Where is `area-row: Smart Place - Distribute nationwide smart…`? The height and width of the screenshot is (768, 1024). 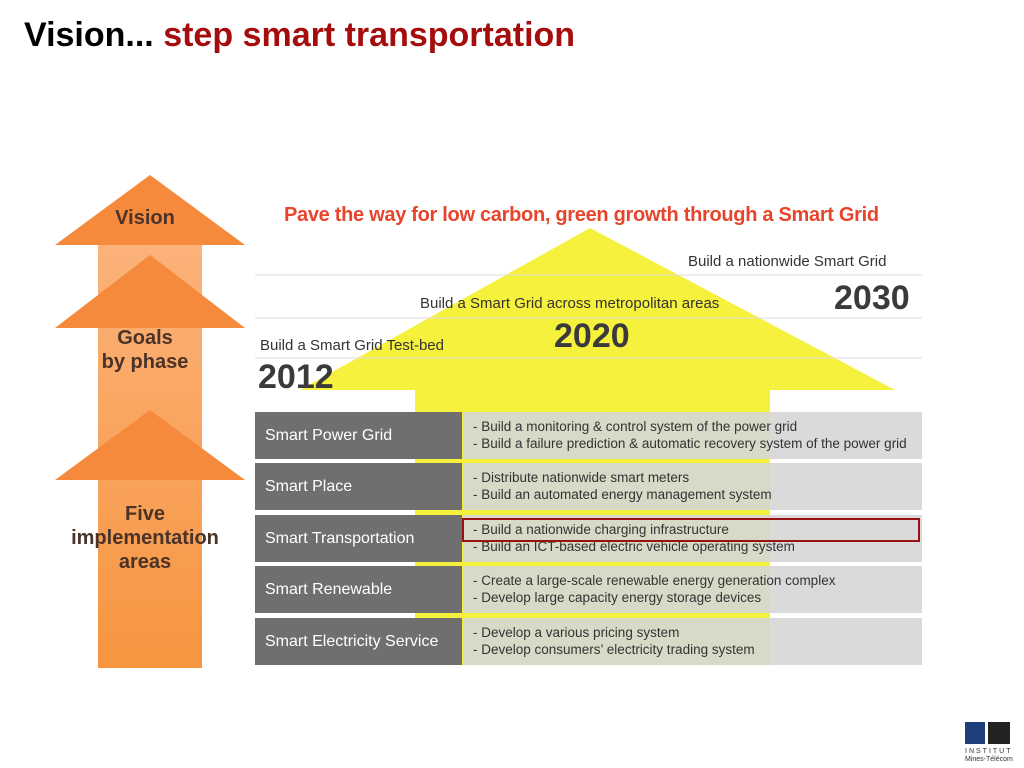 area-row: Smart Place - Distribute nationwide smart… is located at coordinates (588, 486).